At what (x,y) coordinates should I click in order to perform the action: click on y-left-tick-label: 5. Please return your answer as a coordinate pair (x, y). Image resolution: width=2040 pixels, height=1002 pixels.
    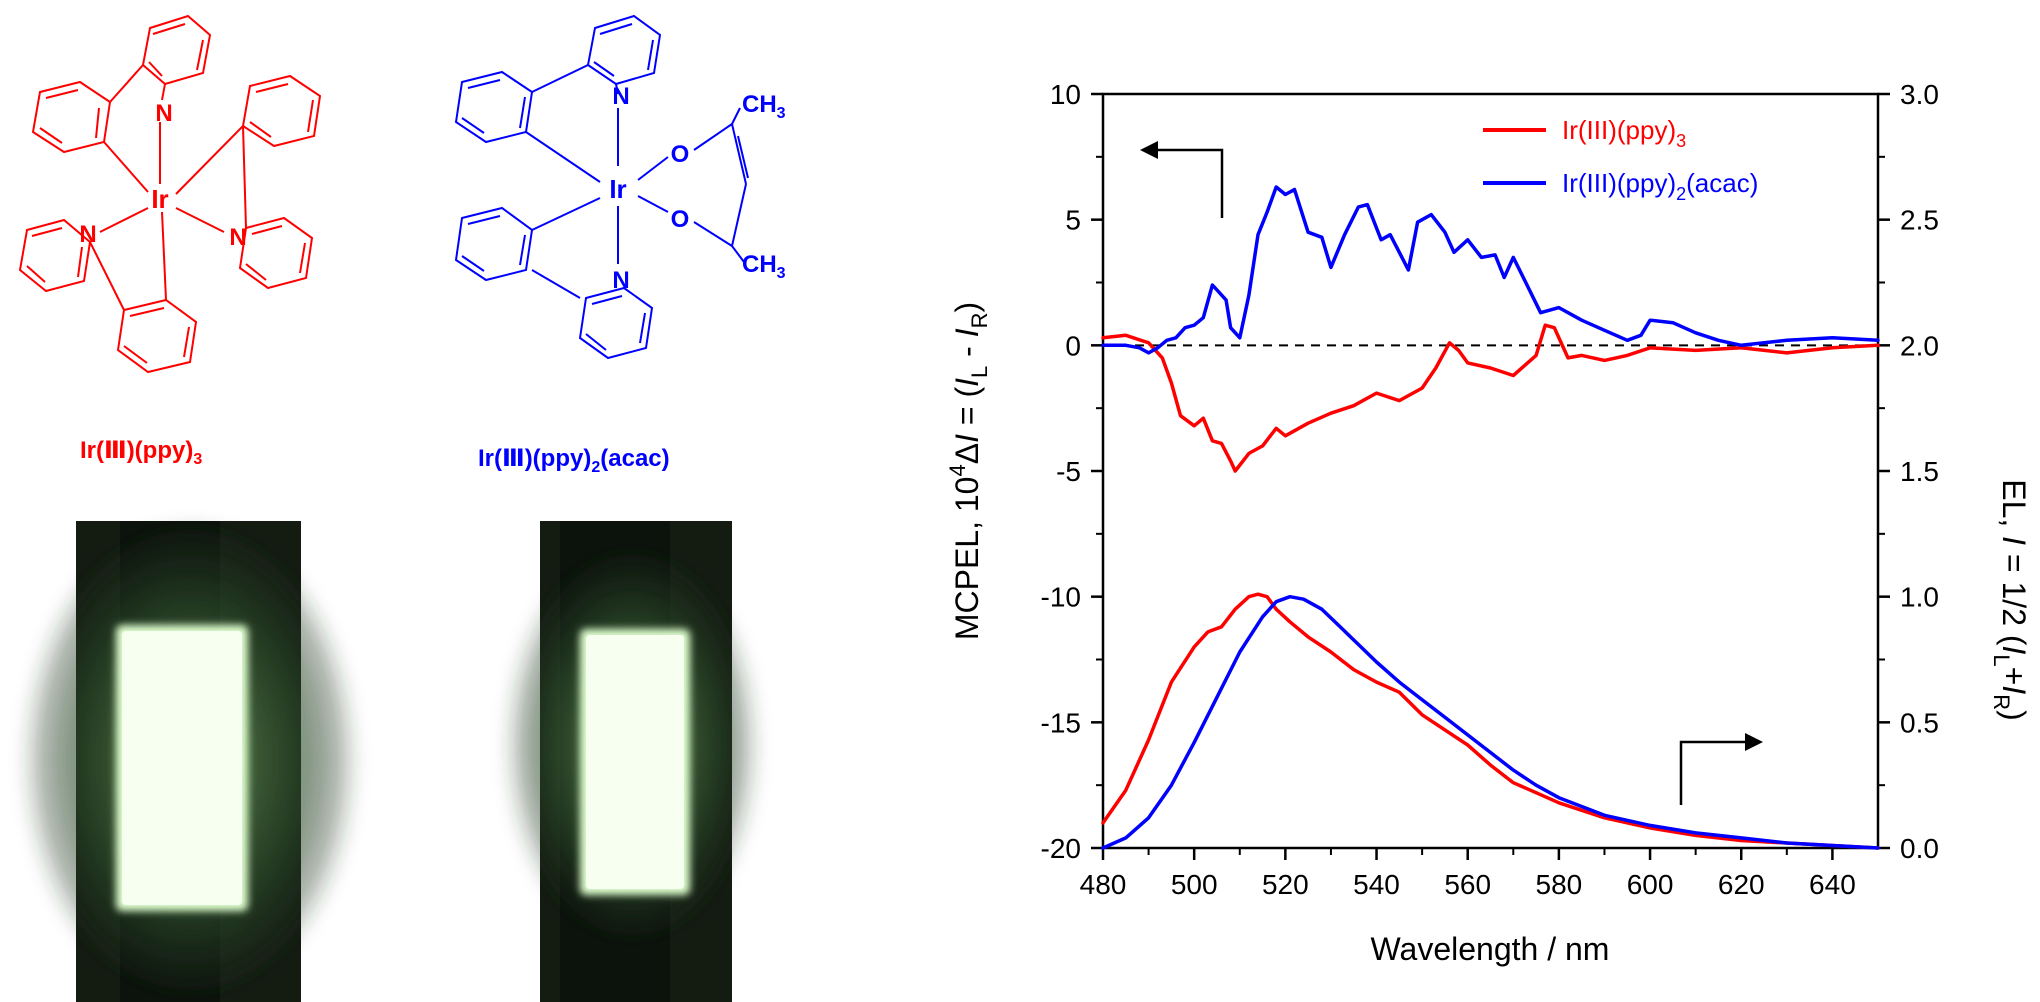
    Looking at the image, I should click on (1073, 220).